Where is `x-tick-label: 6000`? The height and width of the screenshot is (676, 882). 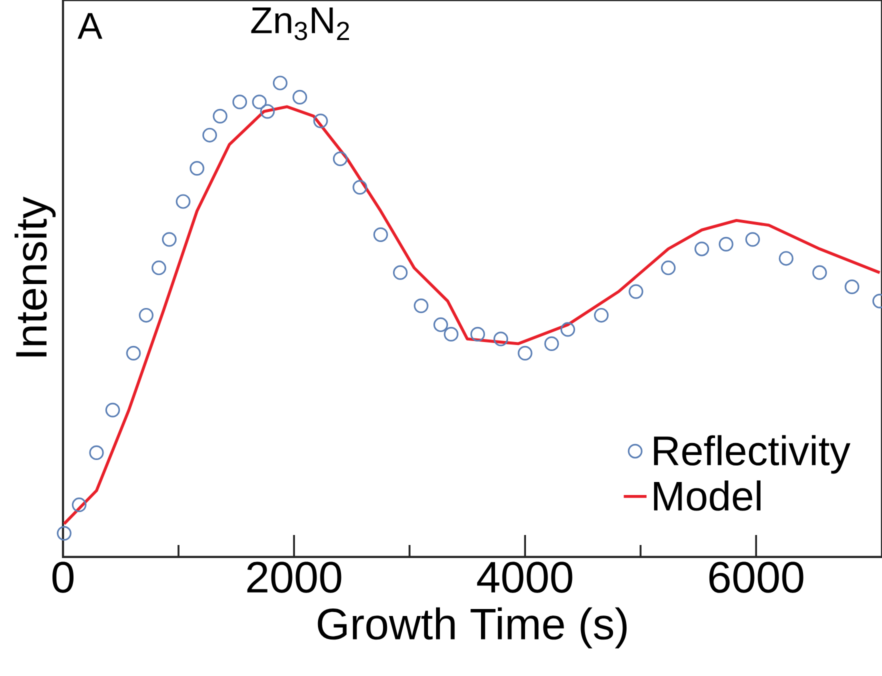 x-tick-label: 6000 is located at coordinates (756, 577).